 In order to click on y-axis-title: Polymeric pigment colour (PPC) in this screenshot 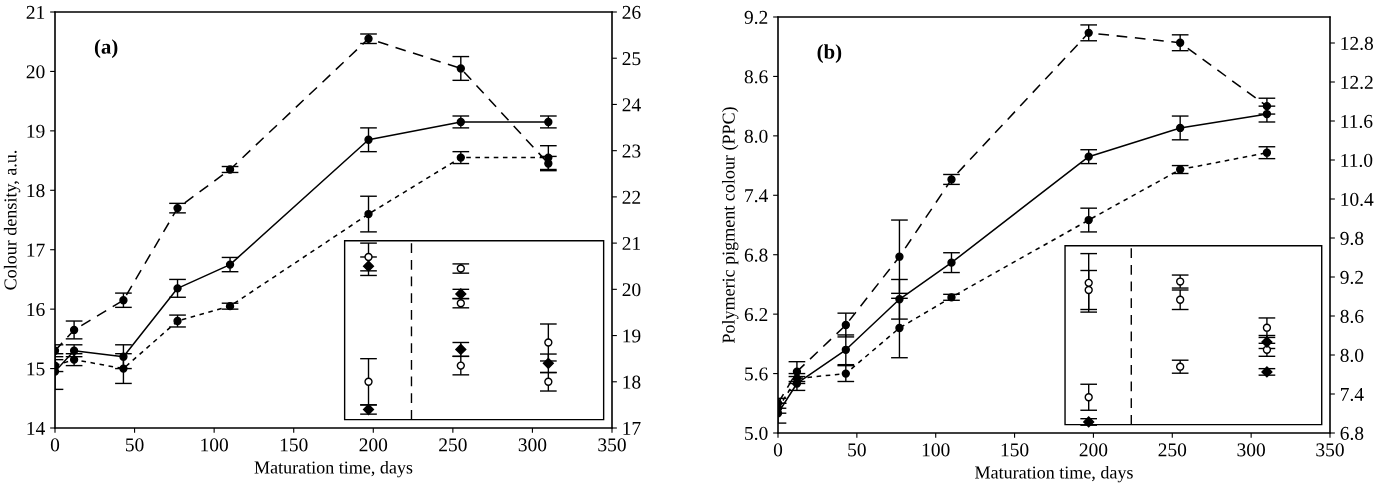, I will do `click(730, 225)`.